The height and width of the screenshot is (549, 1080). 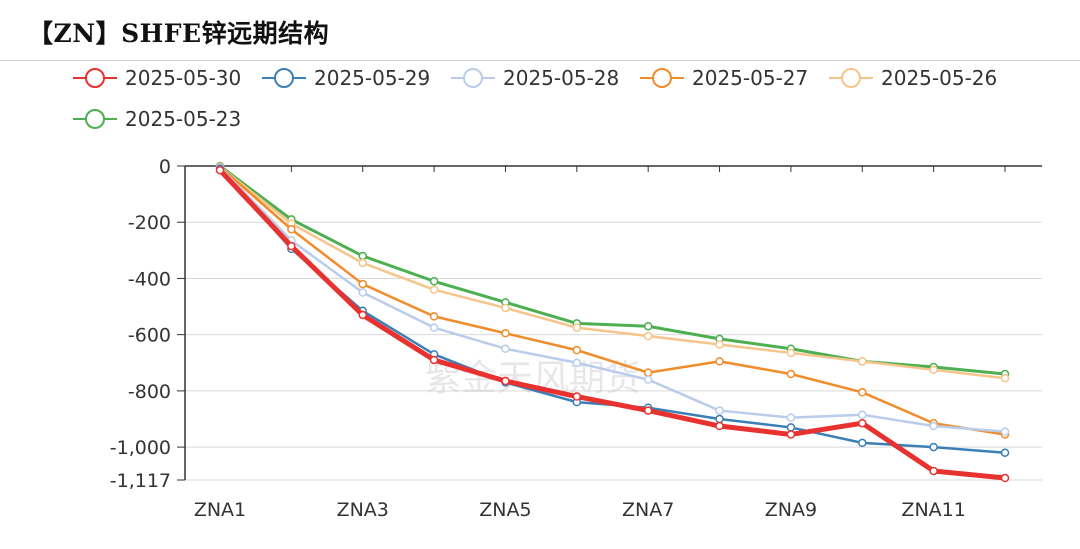 What do you see at coordinates (183, 119) in the screenshot?
I see `legend-label: 2025-05-23` at bounding box center [183, 119].